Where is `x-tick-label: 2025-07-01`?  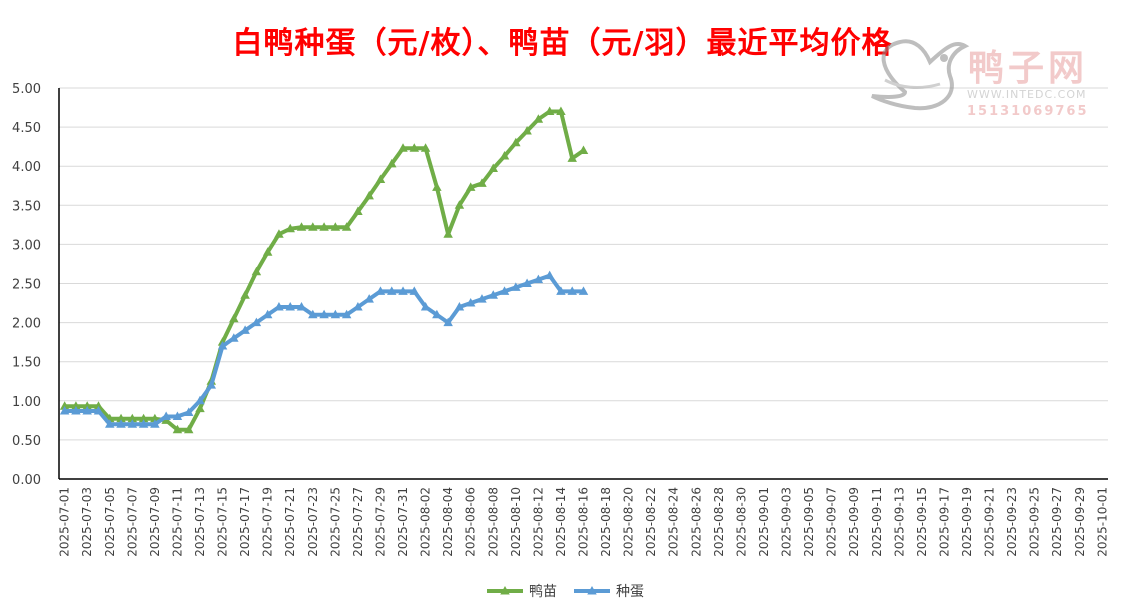 x-tick-label: 2025-07-01 is located at coordinates (65, 522).